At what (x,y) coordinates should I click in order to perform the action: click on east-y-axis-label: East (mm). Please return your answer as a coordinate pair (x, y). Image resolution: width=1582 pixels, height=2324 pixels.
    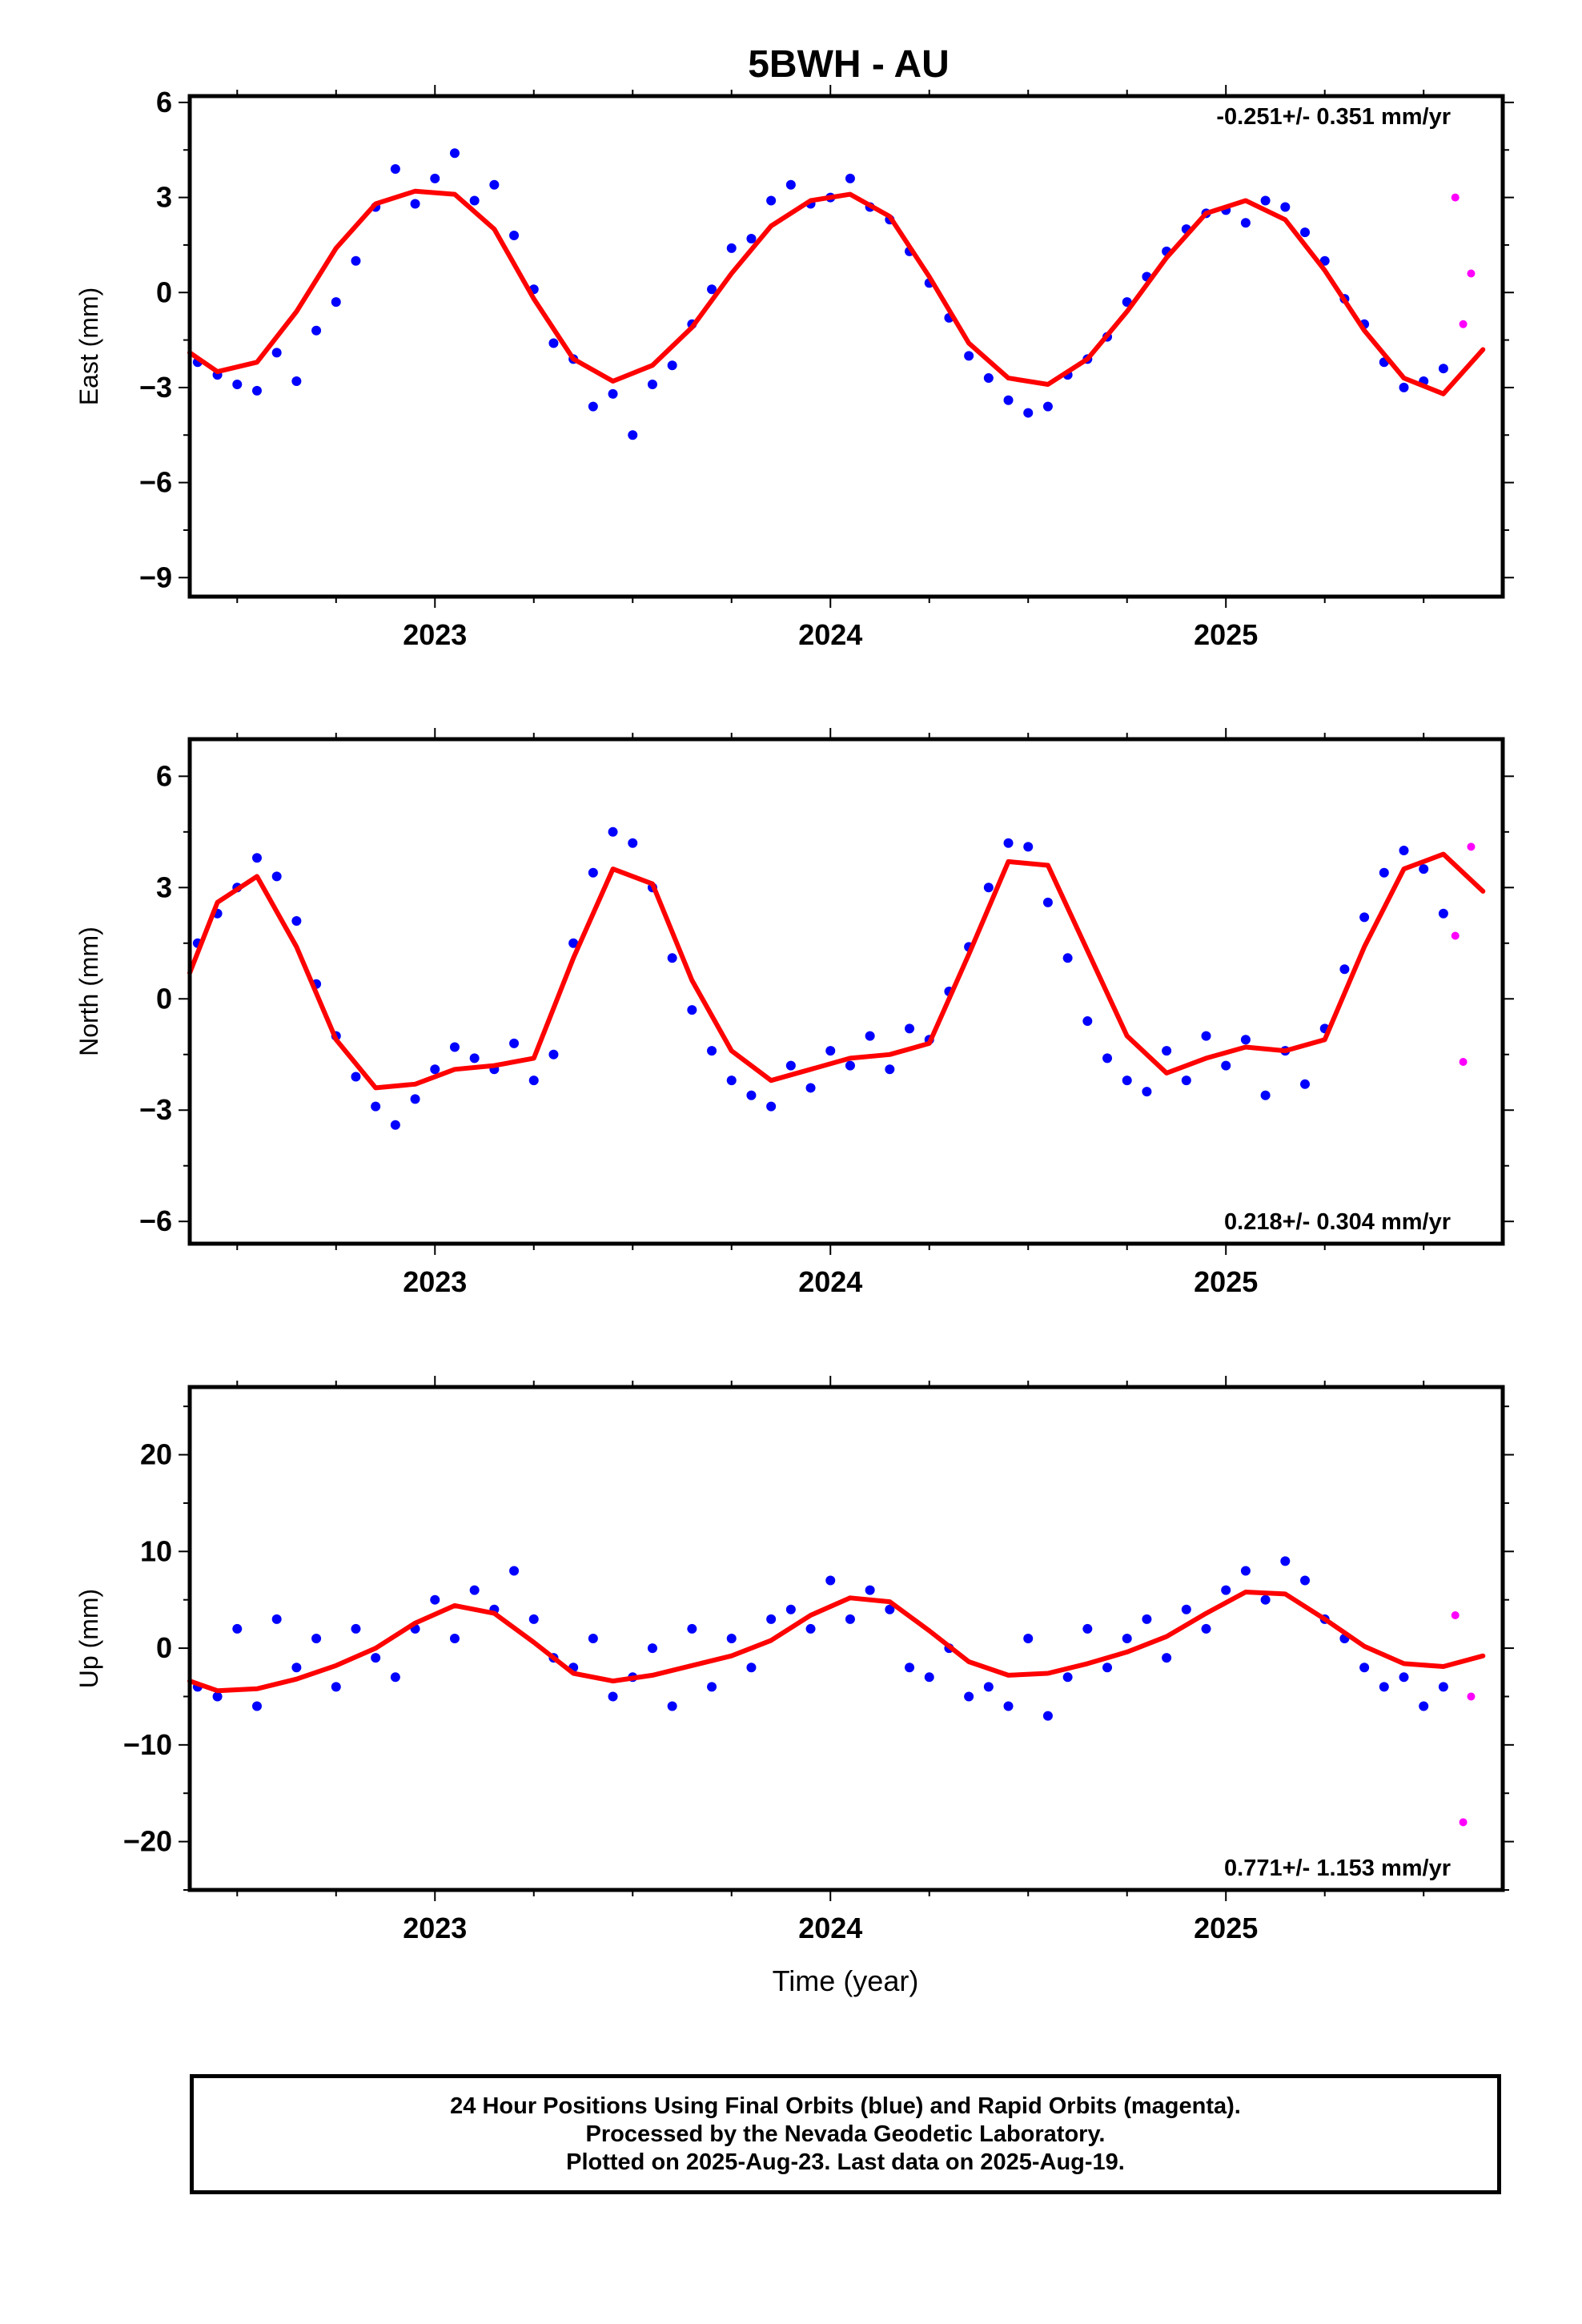
    Looking at the image, I should click on (89, 346).